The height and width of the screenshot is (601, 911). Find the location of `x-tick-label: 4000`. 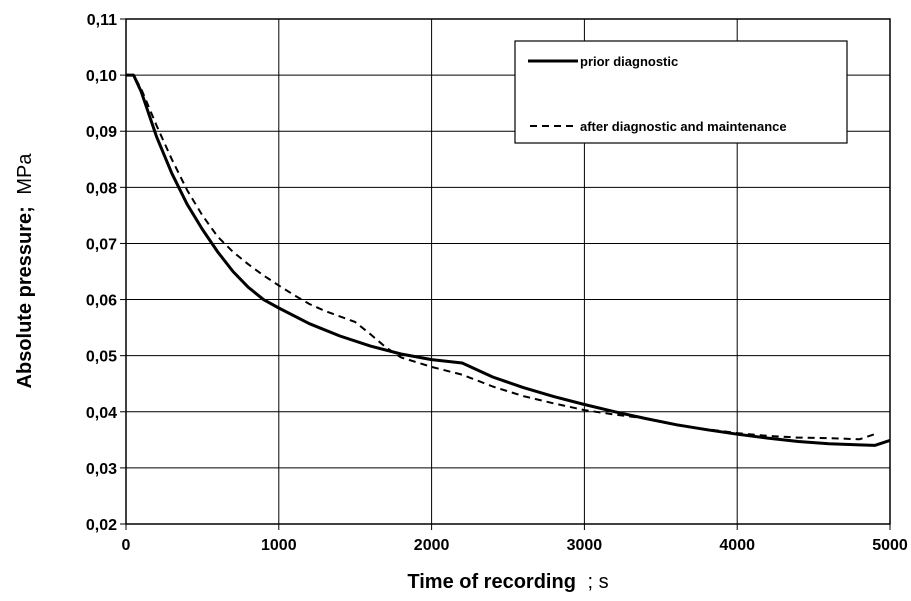

x-tick-label: 4000 is located at coordinates (737, 545).